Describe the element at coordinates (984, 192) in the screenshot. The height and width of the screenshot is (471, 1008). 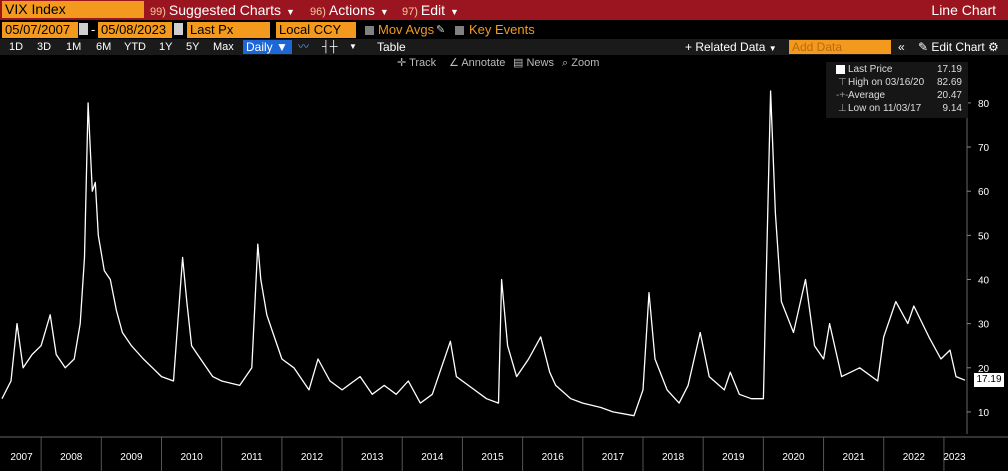
I see `y-tick-label: 60` at that location.